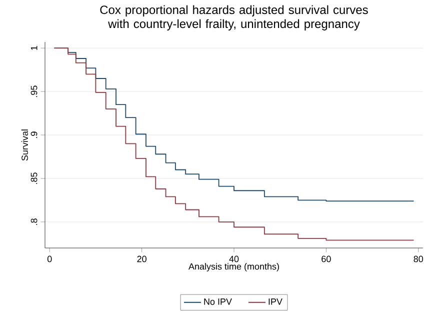  Describe the element at coordinates (34, 178) in the screenshot. I see `y-tick-label: .85` at that location.